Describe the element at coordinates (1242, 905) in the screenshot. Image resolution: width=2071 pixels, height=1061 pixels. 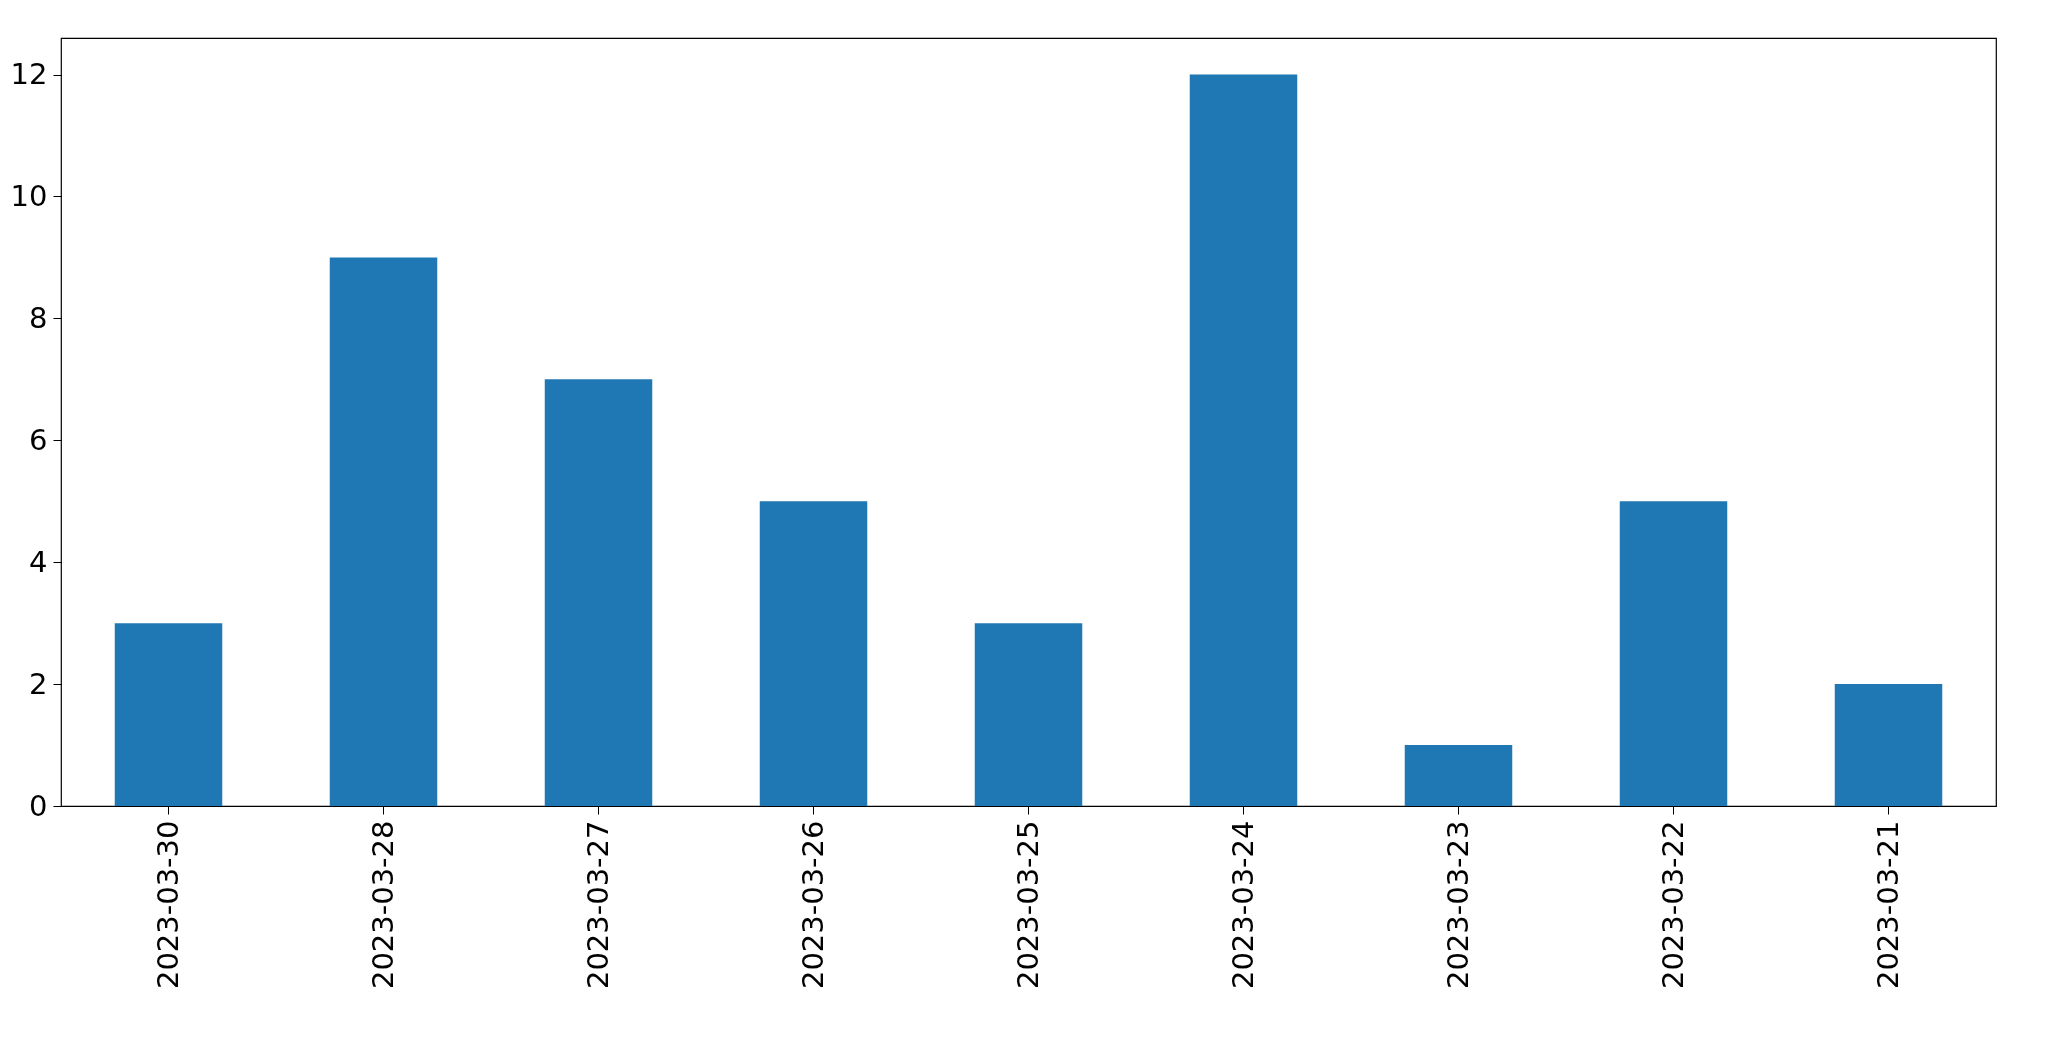
I see `x-tick-label: 2023-03-24` at that location.